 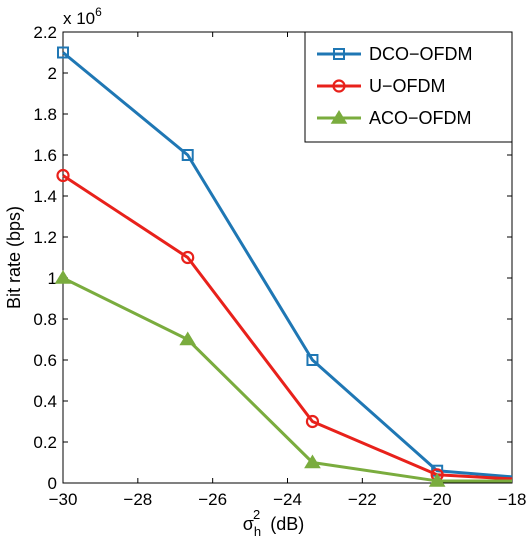 I want to click on x-tick-label: −26, so click(x=212, y=499).